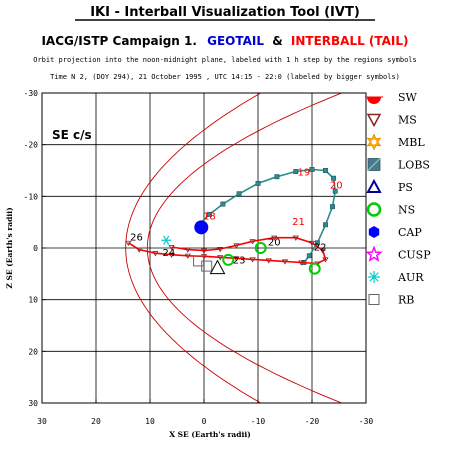  Describe the element at coordinates (374, 209) in the screenshot. I see `ns-circle-icon` at that location.